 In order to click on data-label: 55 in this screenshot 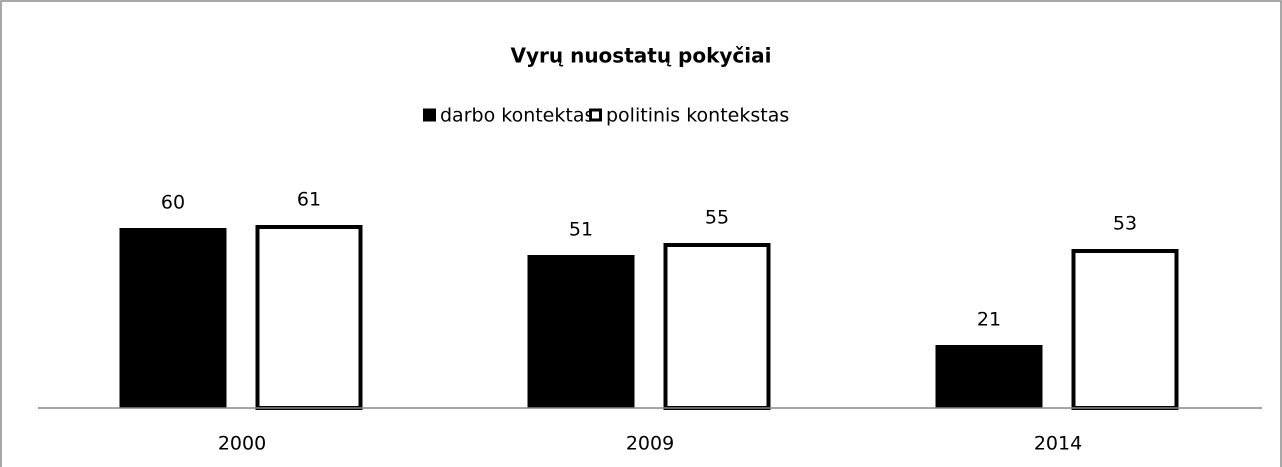, I will do `click(717, 218)`.